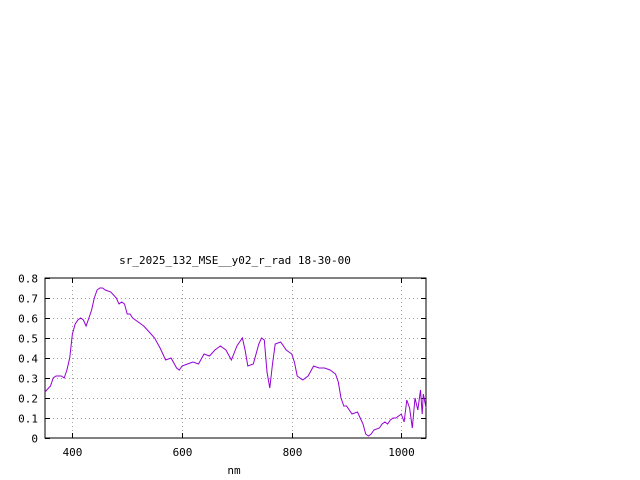 The width and height of the screenshot is (640, 480). What do you see at coordinates (28, 399) in the screenshot?
I see `y-tick-label: 0.2` at bounding box center [28, 399].